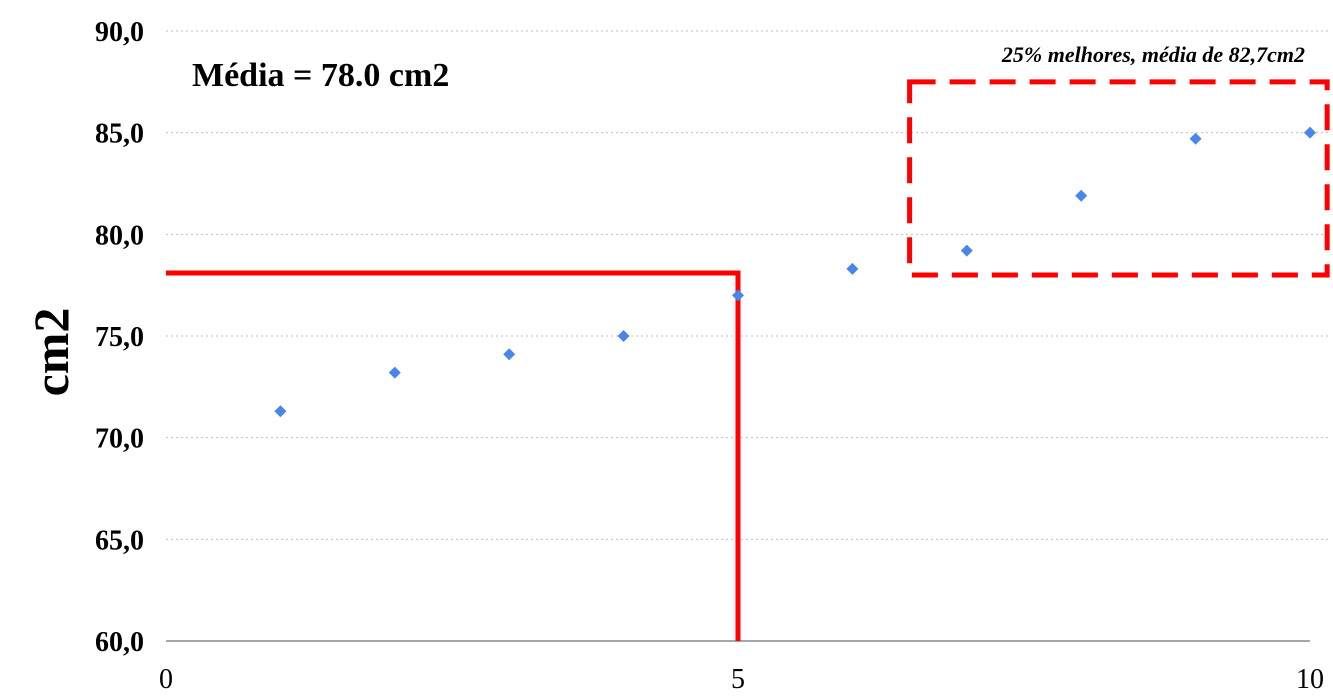 The image size is (1333, 698). I want to click on y-tick-label: 75,0, so click(119, 337).